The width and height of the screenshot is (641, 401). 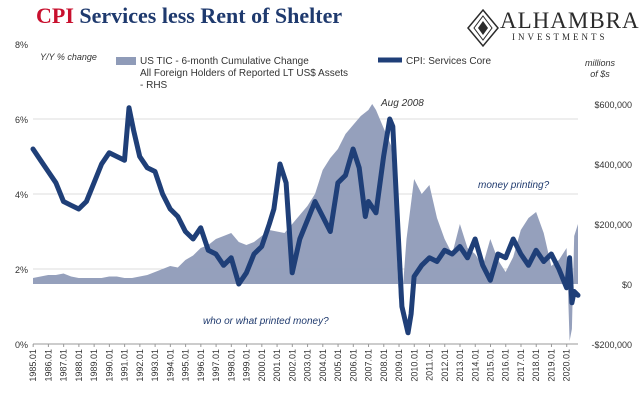 What do you see at coordinates (125, 365) in the screenshot?
I see `x-tick-label: 1991.01` at bounding box center [125, 365].